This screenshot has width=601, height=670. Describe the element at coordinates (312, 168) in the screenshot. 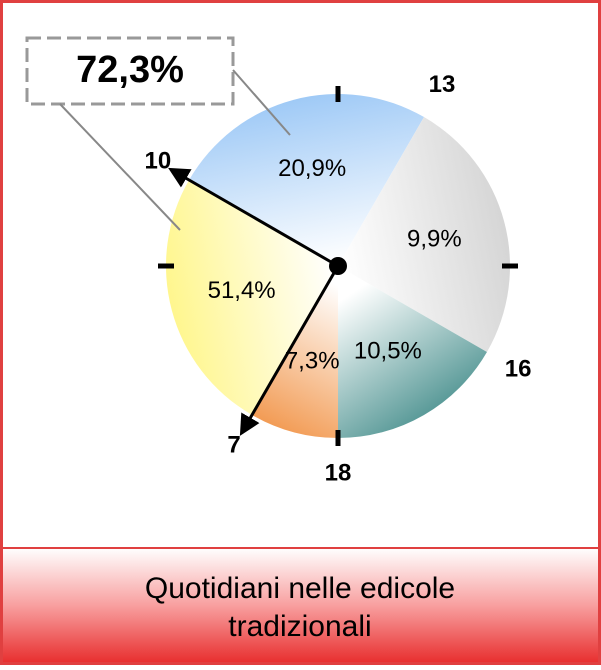

I see `slice-label: 20,9%` at that location.